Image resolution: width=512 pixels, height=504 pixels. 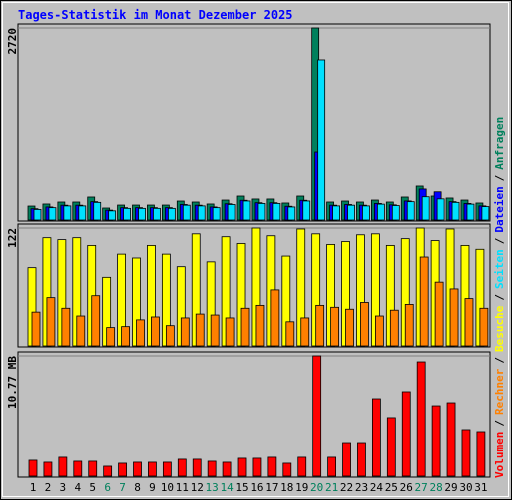 What do you see at coordinates (499, 455) in the screenshot?
I see `legend-entry: Volumen` at bounding box center [499, 455].